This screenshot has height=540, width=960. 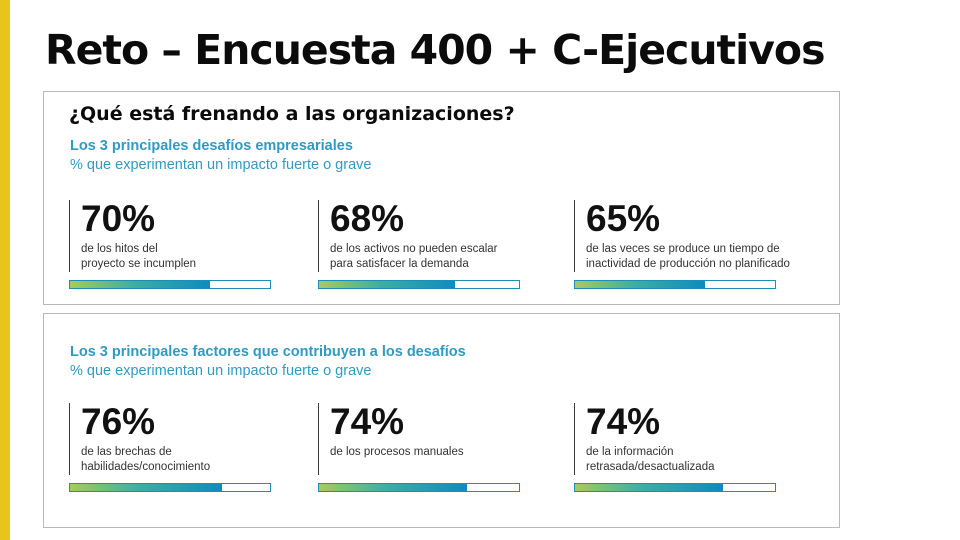 I want to click on stat-caption-line: de los activos no pueden escalar, so click(x=414, y=249).